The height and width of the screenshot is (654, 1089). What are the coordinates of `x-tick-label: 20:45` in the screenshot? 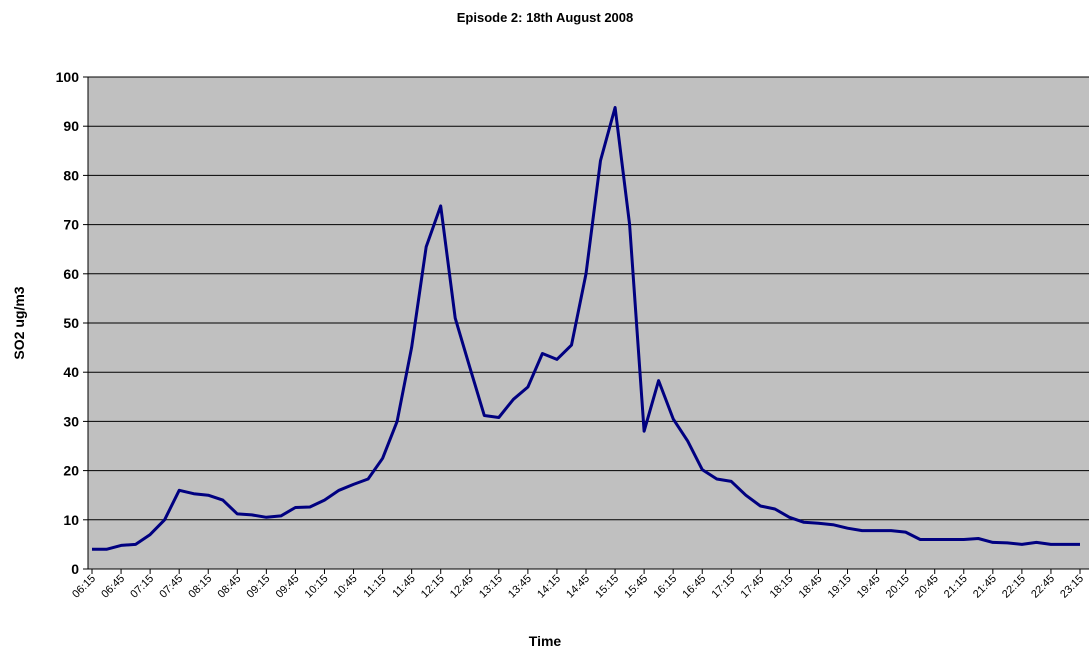 It's located at (927, 587).